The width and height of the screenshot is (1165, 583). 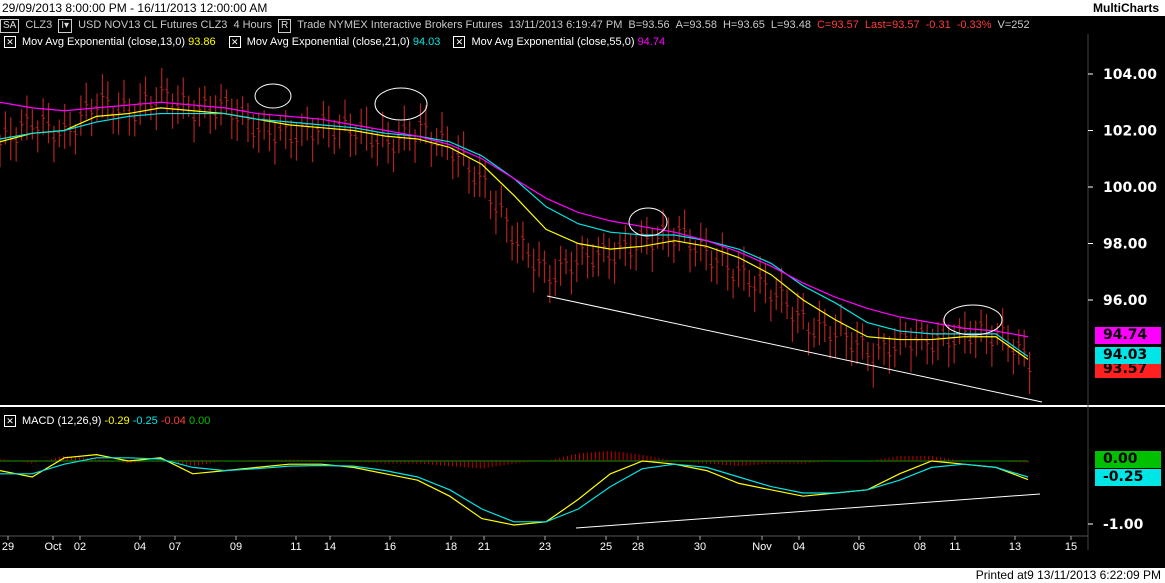 What do you see at coordinates (39, 25) in the screenshot?
I see `symbol: CLZ3` at bounding box center [39, 25].